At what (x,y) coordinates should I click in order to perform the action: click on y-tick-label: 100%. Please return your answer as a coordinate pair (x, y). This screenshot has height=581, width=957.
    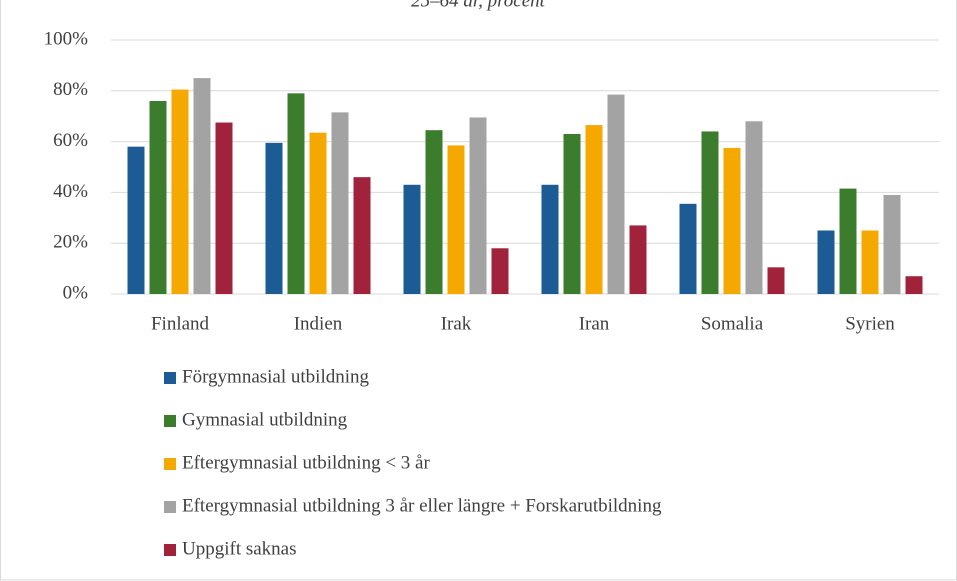
    Looking at the image, I should click on (66, 38).